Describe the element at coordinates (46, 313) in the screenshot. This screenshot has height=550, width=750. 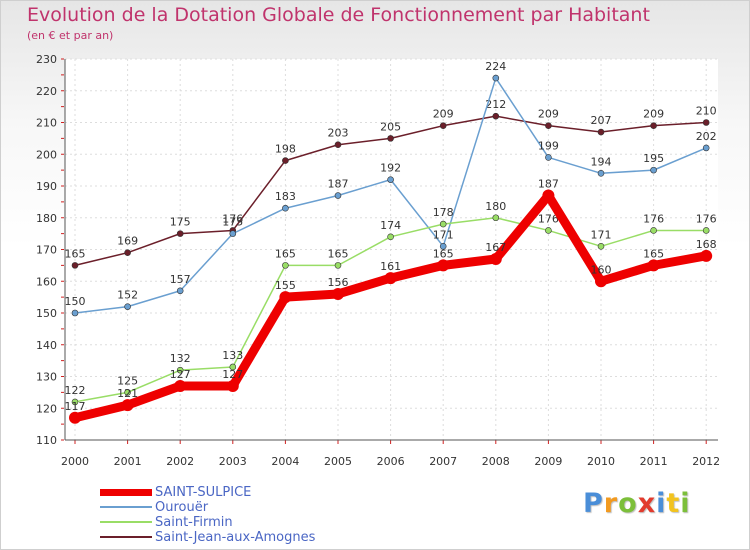
I see `y-tick-label: 150` at that location.